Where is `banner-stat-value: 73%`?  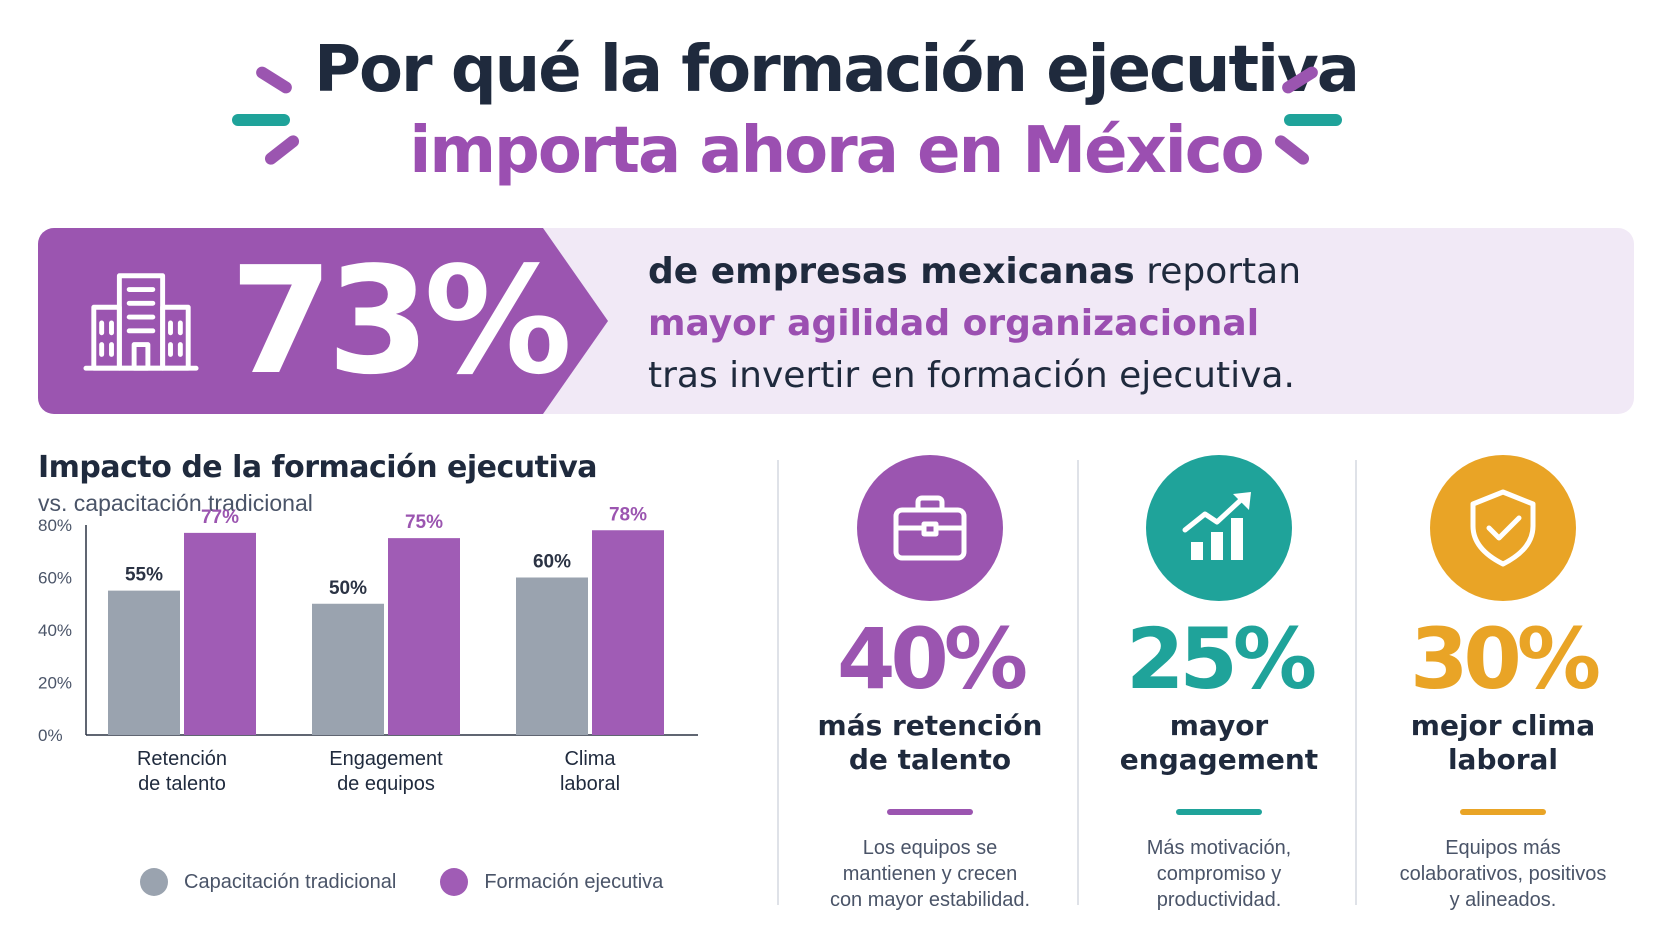
banner-stat-value: 73% is located at coordinates (401, 321).